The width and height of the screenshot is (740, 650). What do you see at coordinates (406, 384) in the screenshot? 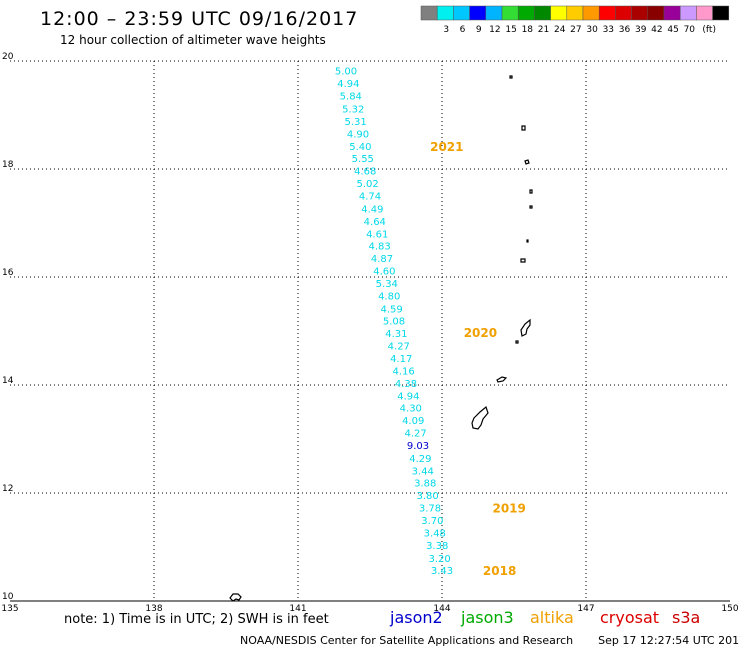
I see `wave-height-label: 4.38` at bounding box center [406, 384].